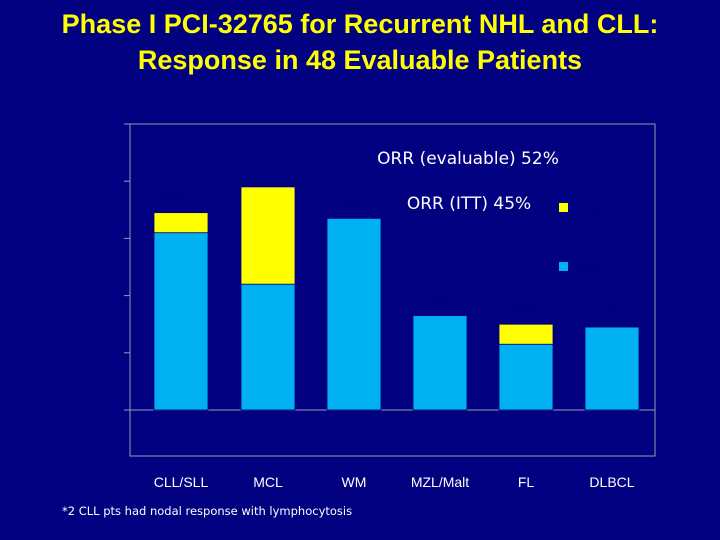  What do you see at coordinates (612, 309) in the screenshot?
I see `fraction-label-5: 2/7` at bounding box center [612, 309].